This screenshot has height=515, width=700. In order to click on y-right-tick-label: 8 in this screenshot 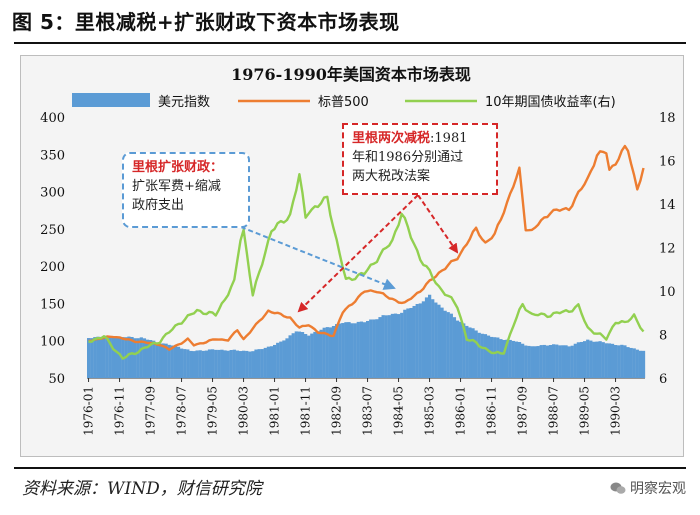, I will do `click(663, 336)`.